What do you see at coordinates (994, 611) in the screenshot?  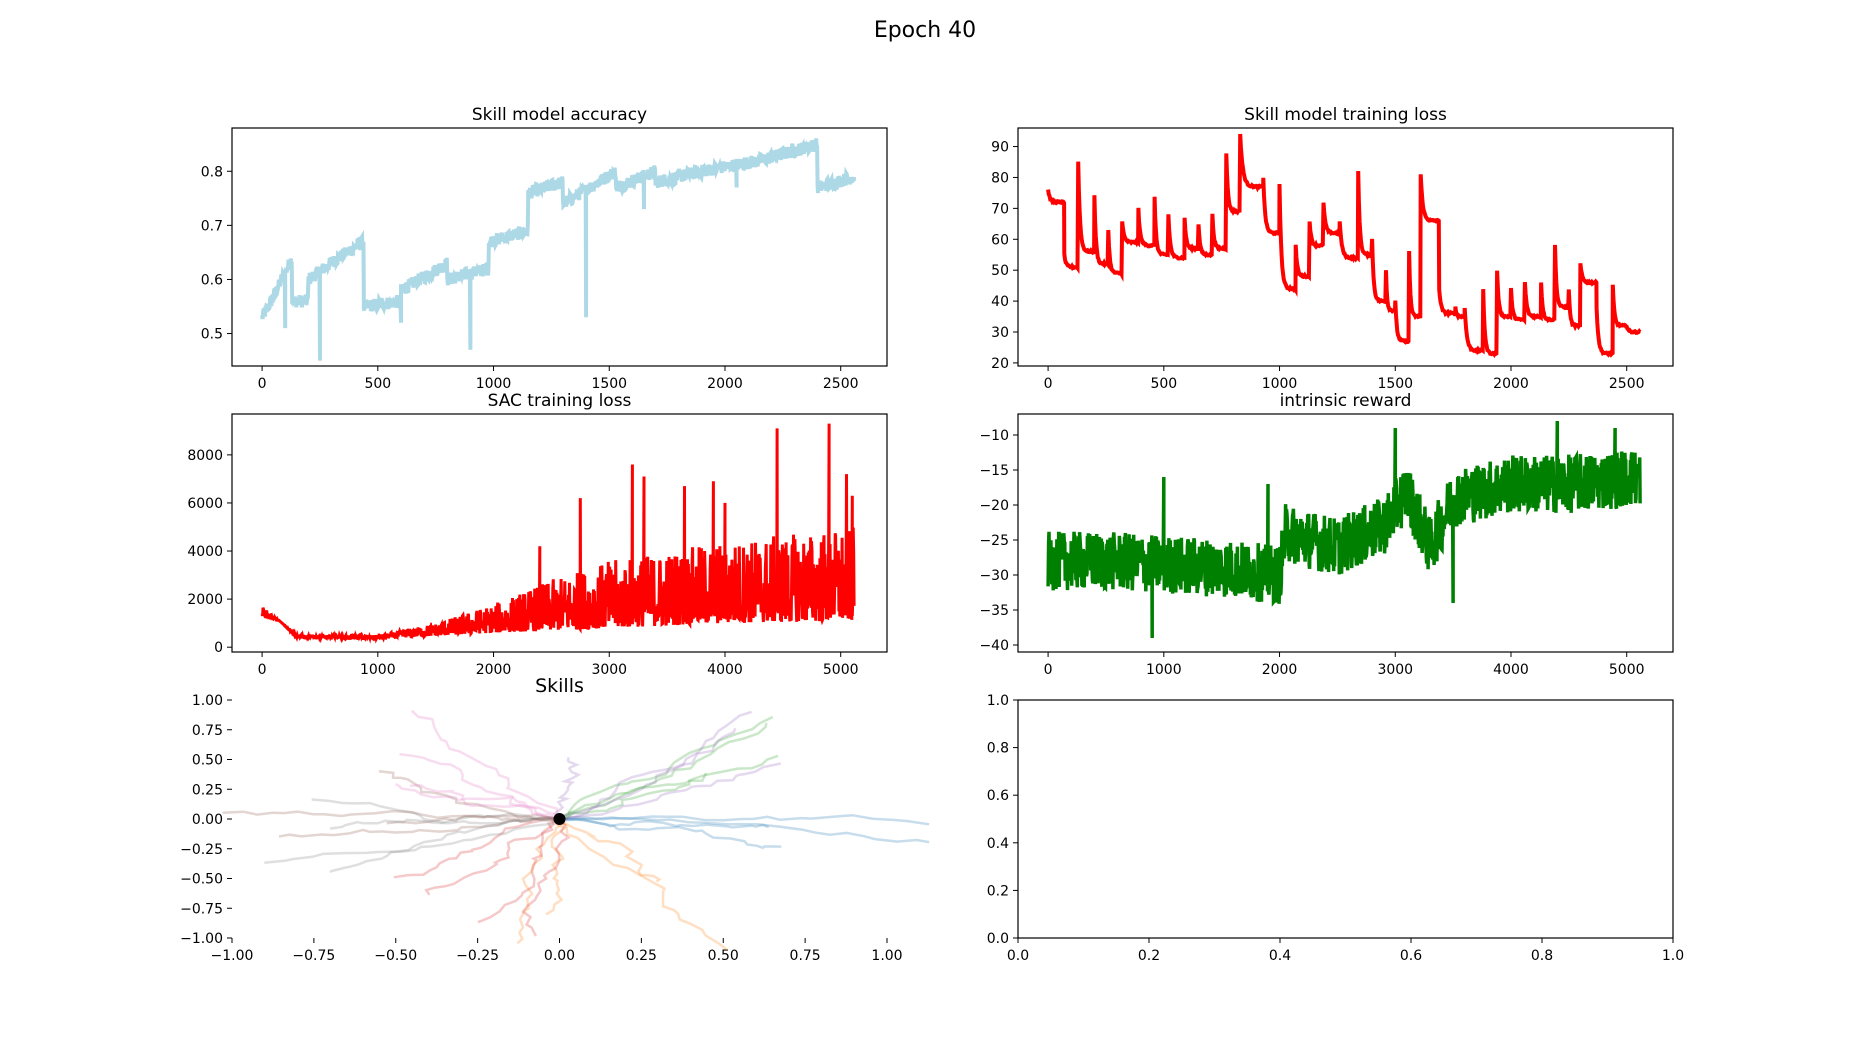 I see `y-tick-label: −35` at bounding box center [994, 611].